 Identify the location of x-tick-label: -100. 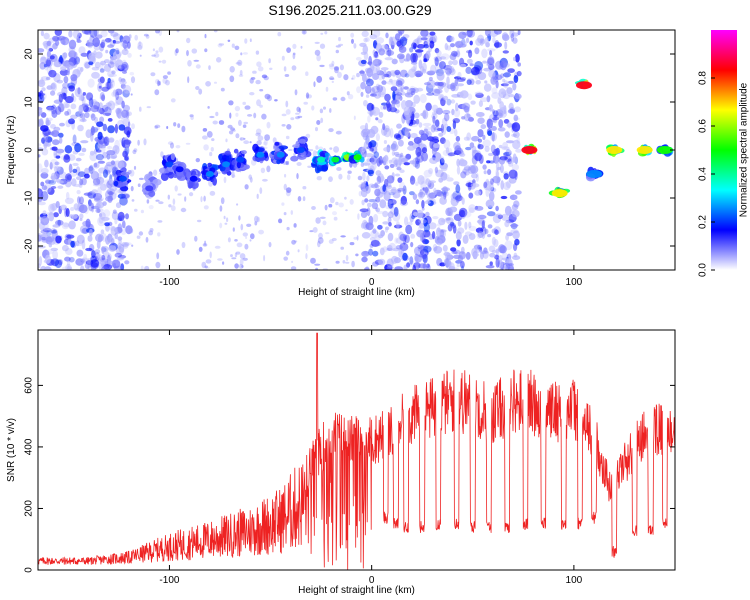
(169, 282).